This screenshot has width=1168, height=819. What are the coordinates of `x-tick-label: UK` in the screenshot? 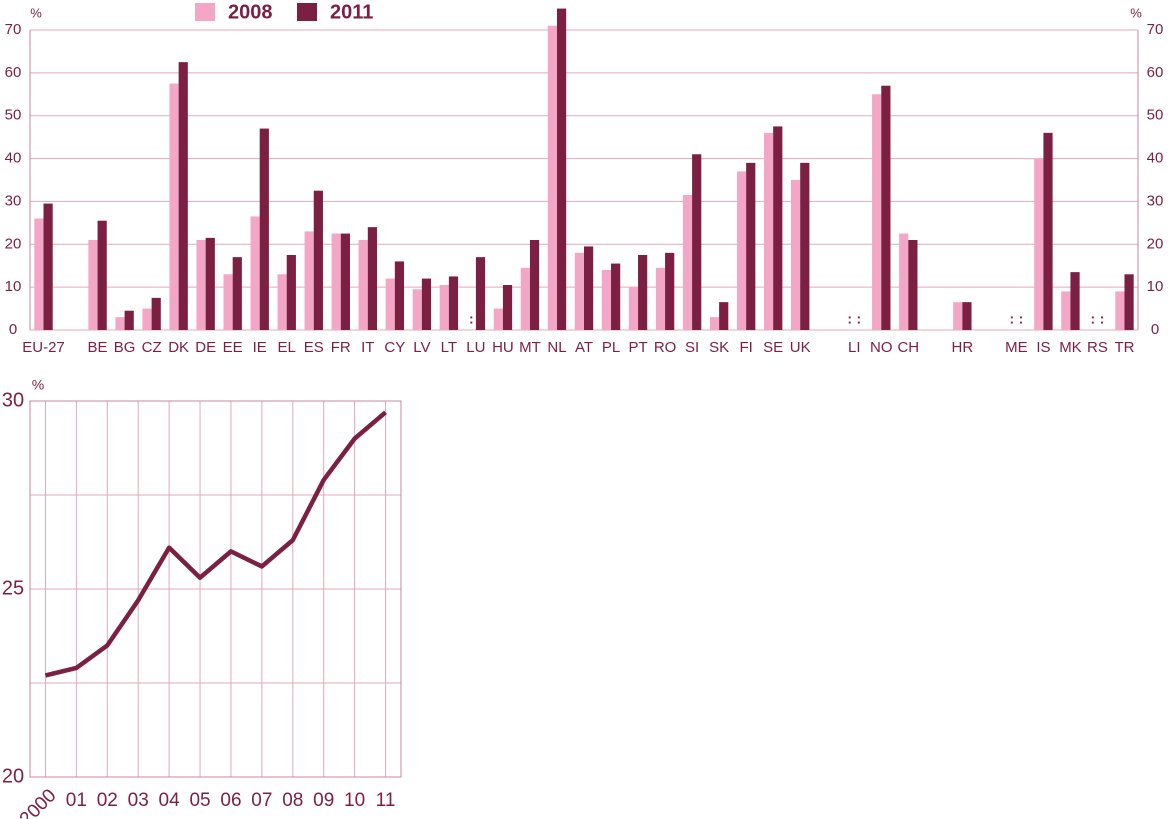 It's located at (800, 347).